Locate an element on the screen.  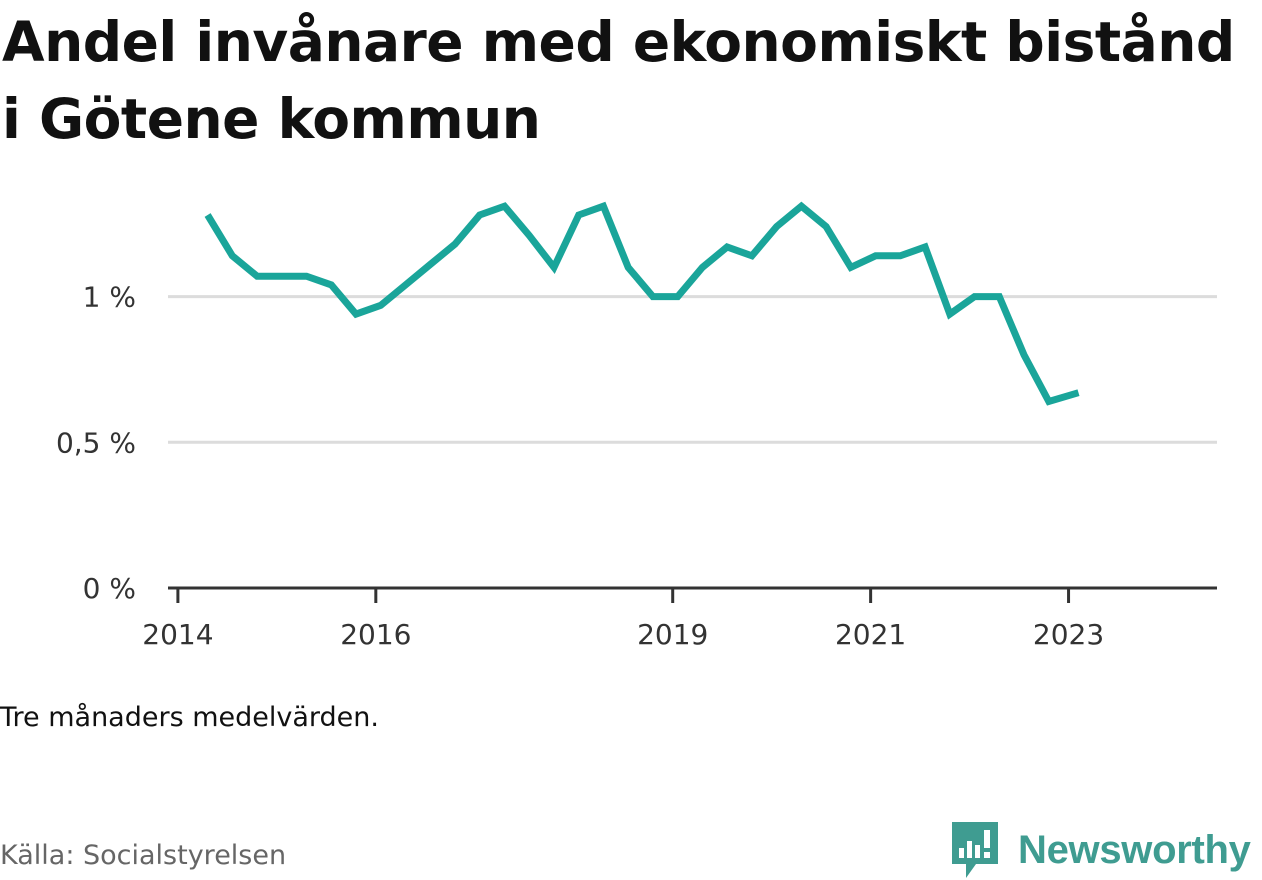
x-tick-label: 2014 is located at coordinates (177, 634).